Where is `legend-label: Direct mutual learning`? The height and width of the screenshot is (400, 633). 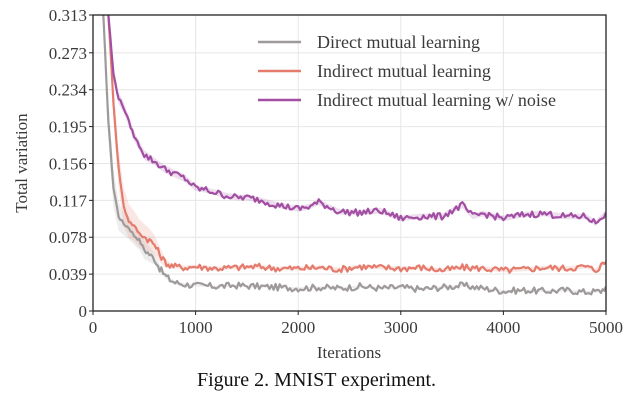
legend-label: Direct mutual learning is located at coordinates (398, 42).